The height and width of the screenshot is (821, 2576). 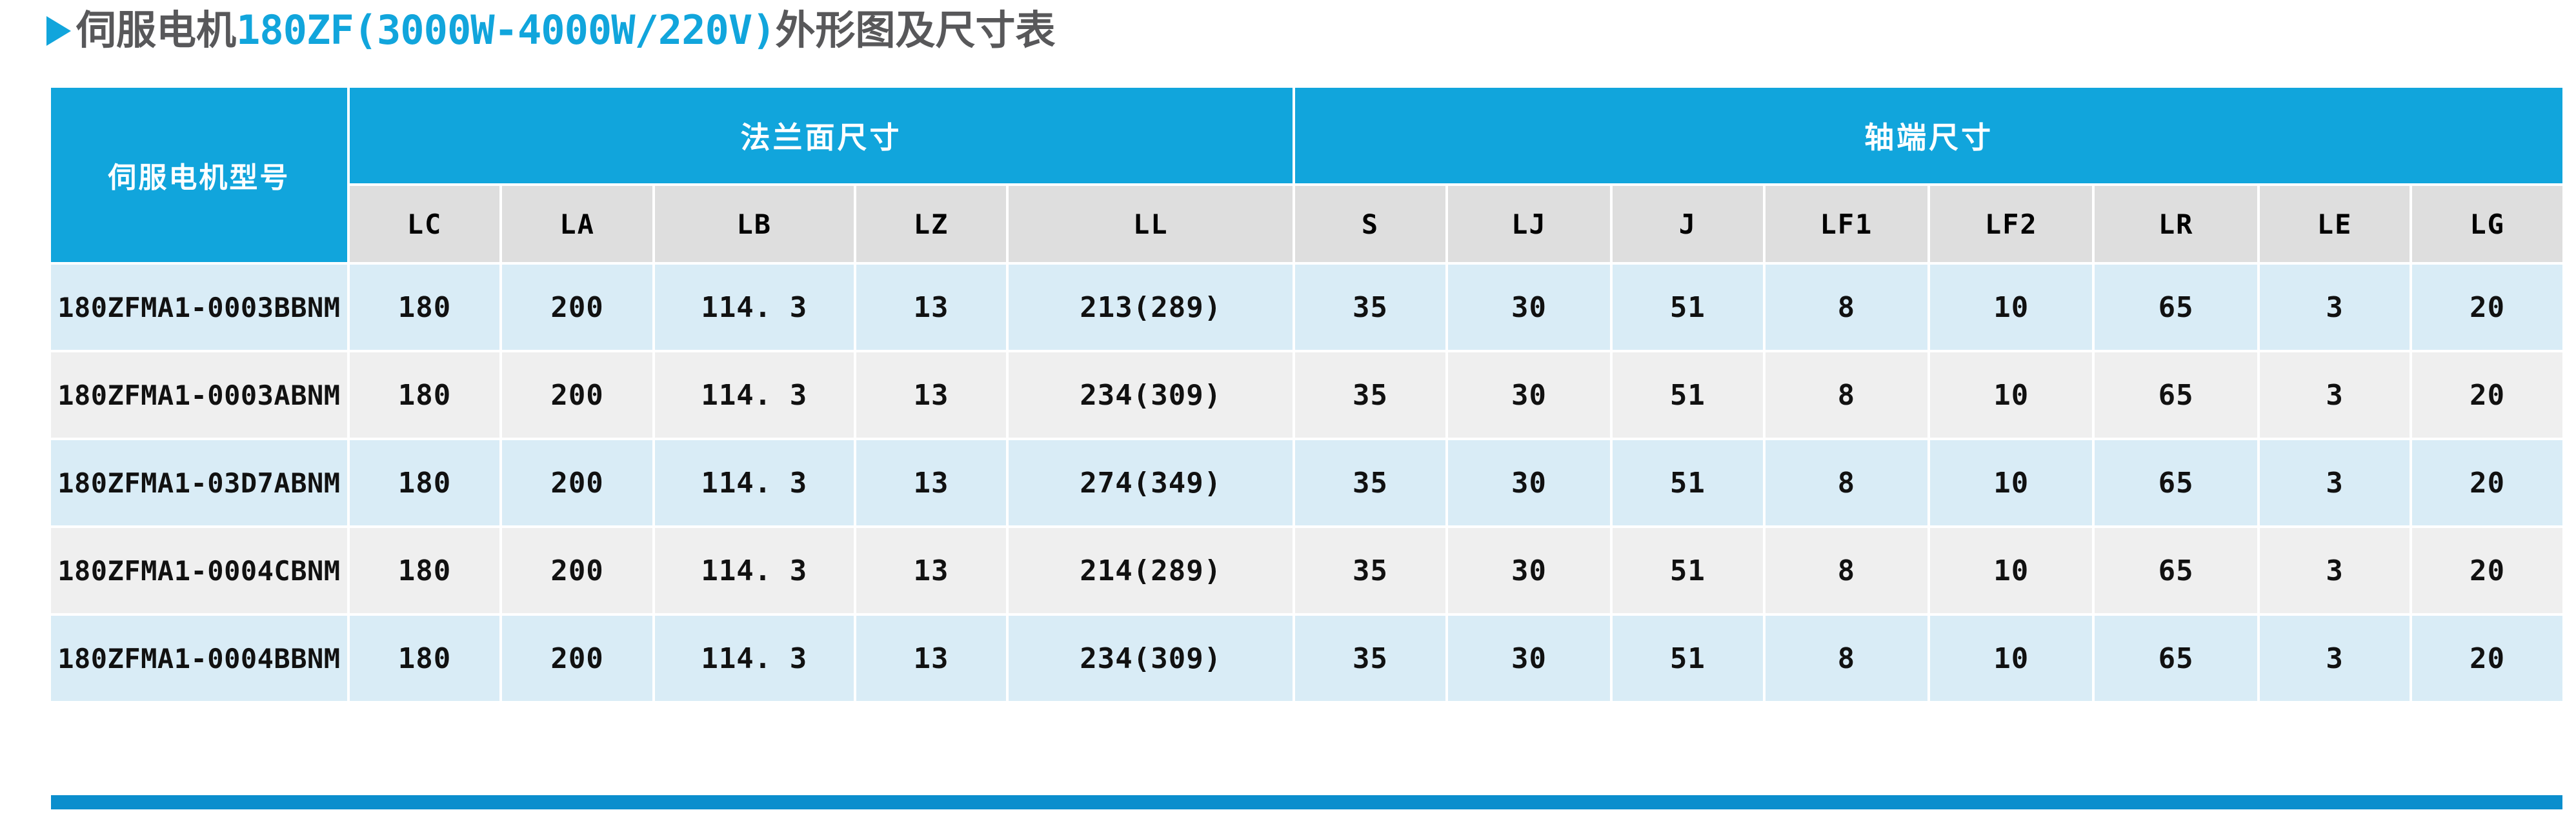 What do you see at coordinates (2176, 224) in the screenshot?
I see `header-col-lr: LR` at bounding box center [2176, 224].